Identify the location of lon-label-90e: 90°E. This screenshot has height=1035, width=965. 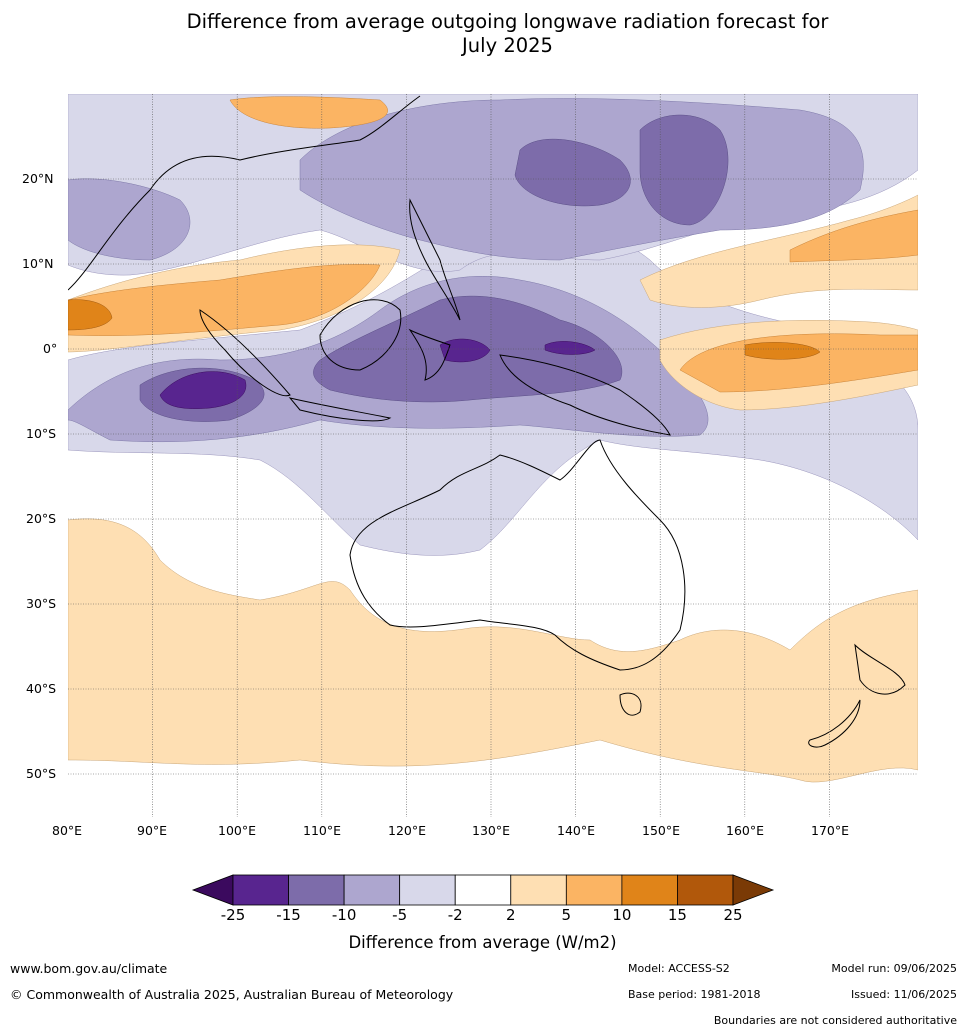
(152, 830).